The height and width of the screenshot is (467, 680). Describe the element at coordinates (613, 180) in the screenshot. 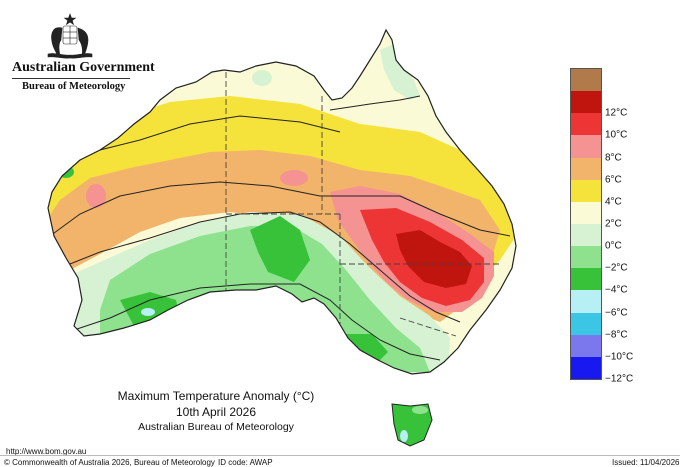

I see `legend-label: 6°C` at that location.